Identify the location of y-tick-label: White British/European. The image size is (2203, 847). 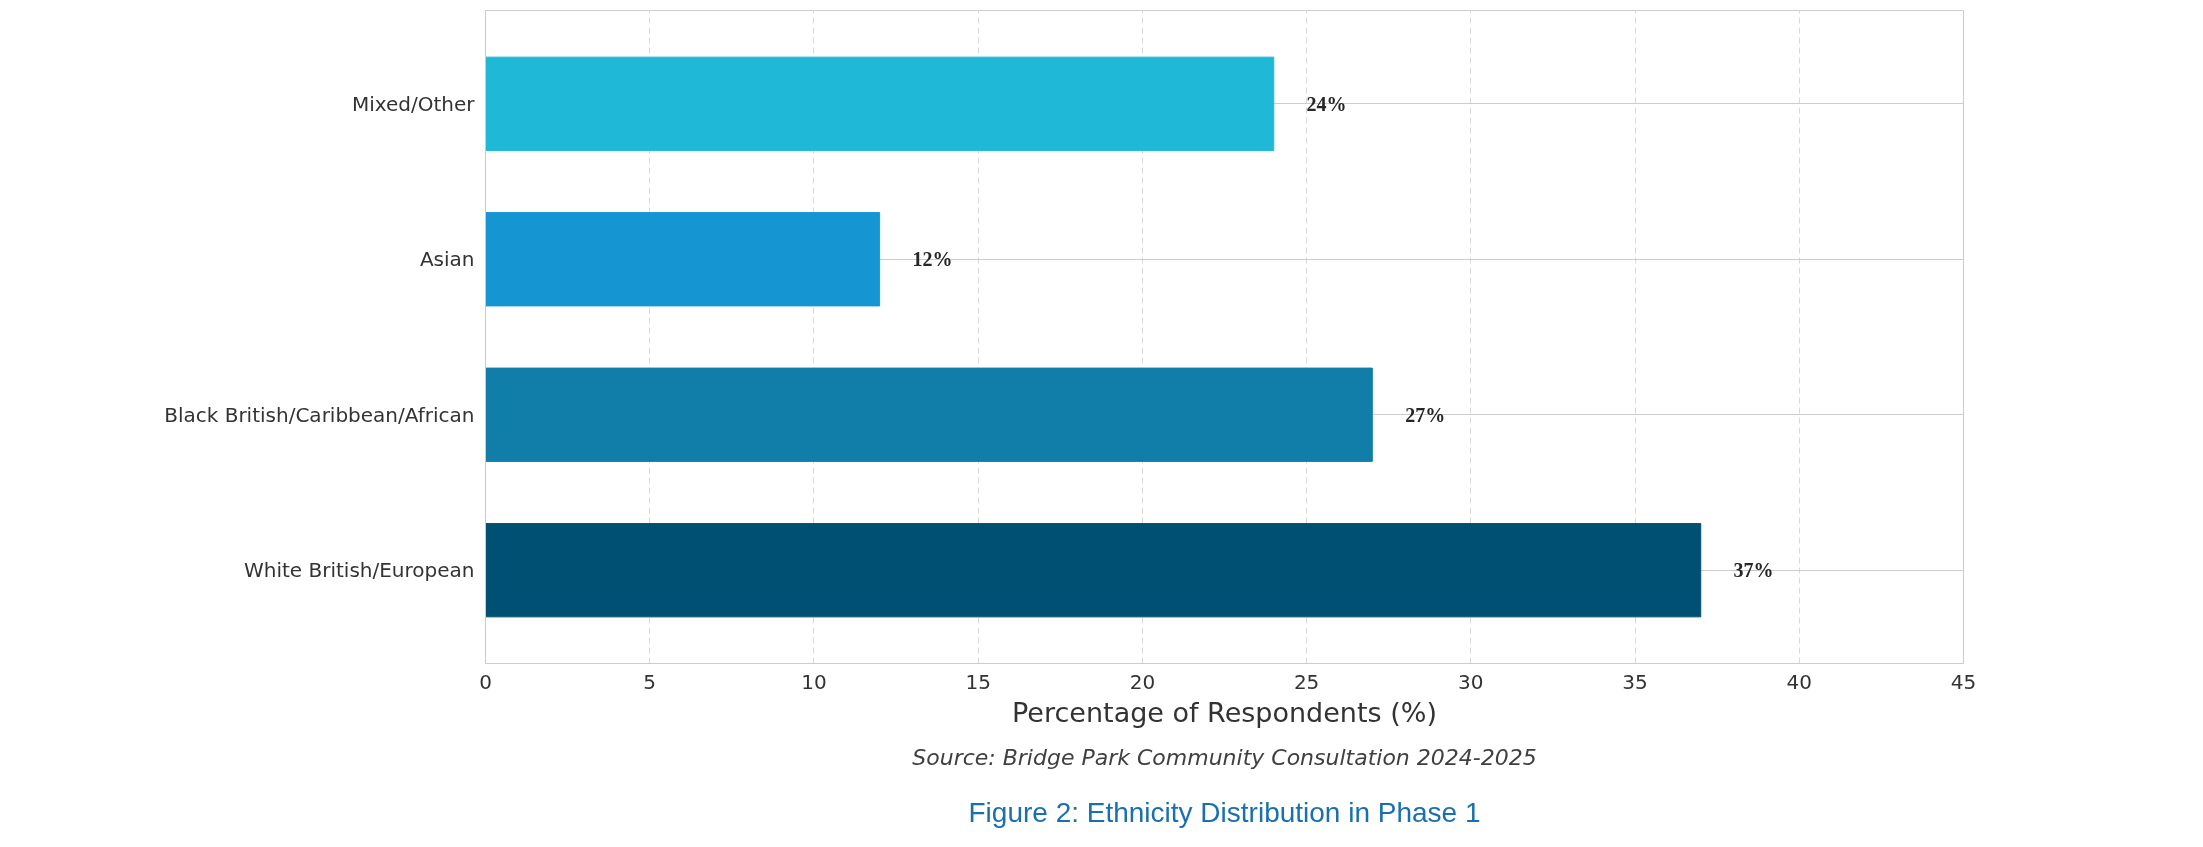
(359, 570).